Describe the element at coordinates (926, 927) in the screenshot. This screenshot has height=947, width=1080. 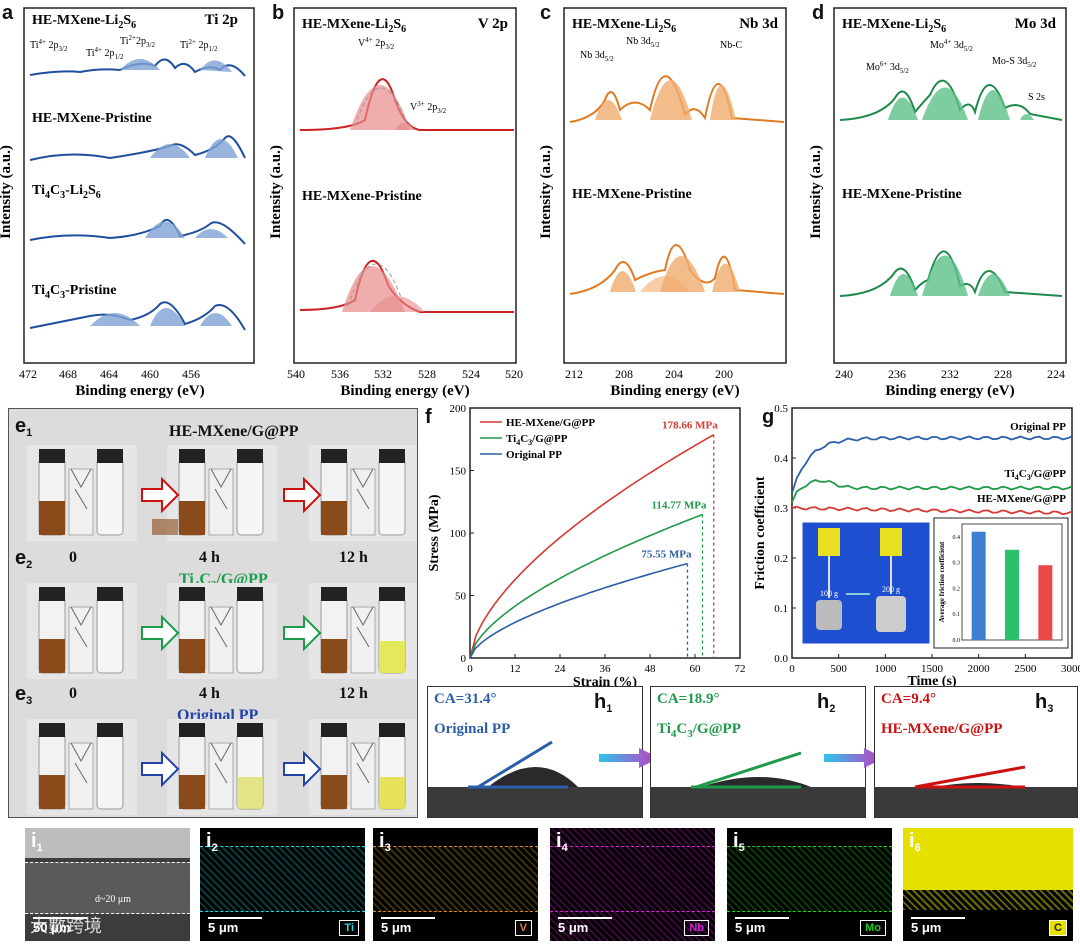
I see `i6-scale: 5 μm` at that location.